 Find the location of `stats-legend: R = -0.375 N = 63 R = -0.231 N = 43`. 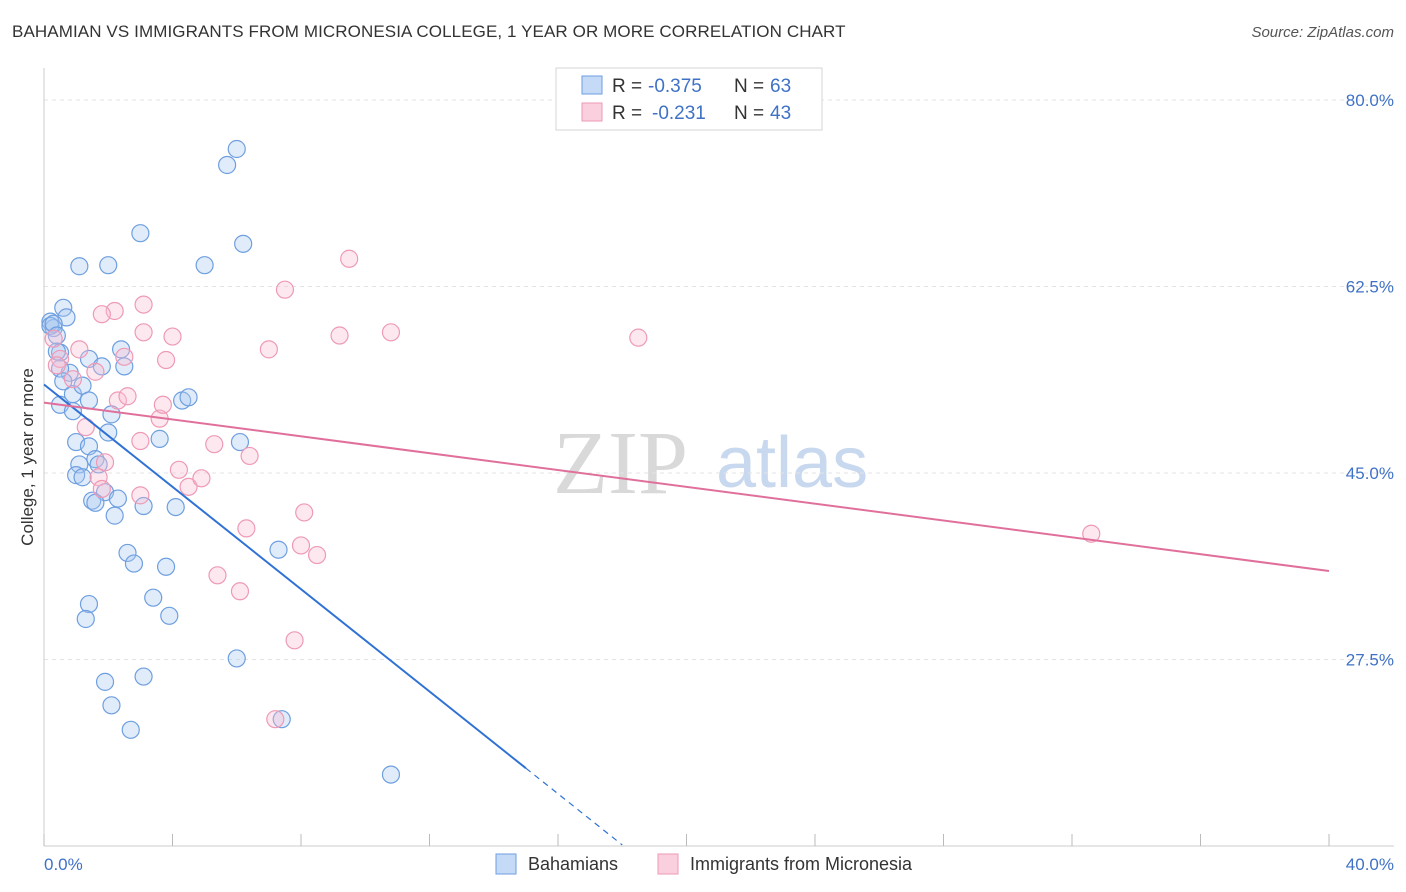

stats-legend: R = -0.375 N = 63 R = -0.231 N = 43 is located at coordinates (689, 99).